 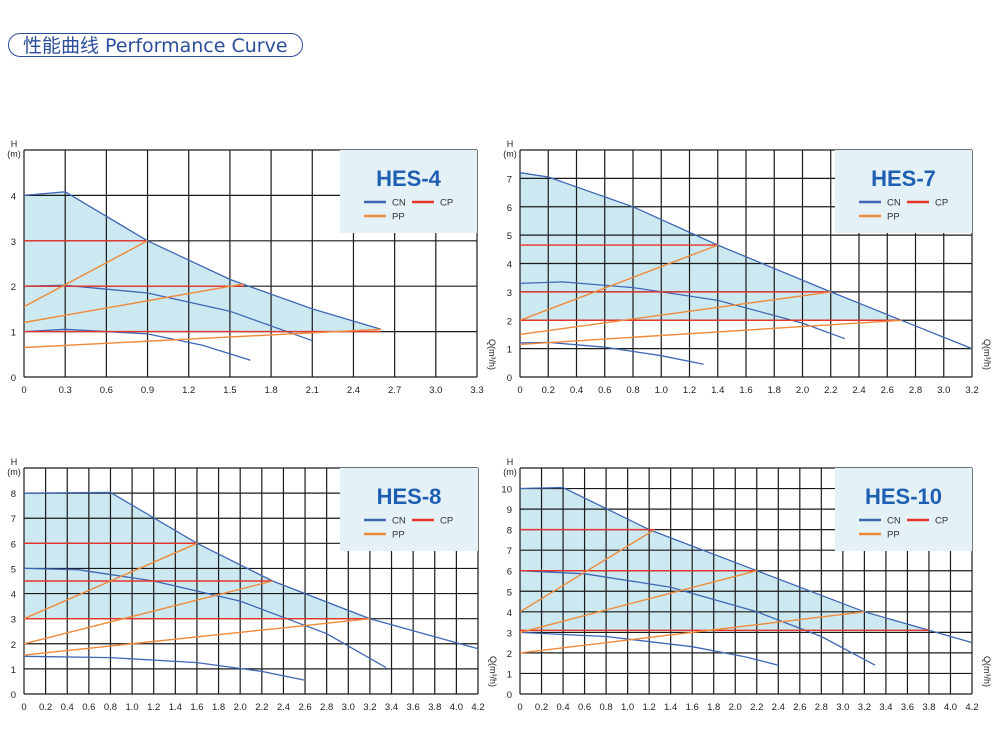 What do you see at coordinates (903, 496) in the screenshot?
I see `chart-title: HES-10` at bounding box center [903, 496].